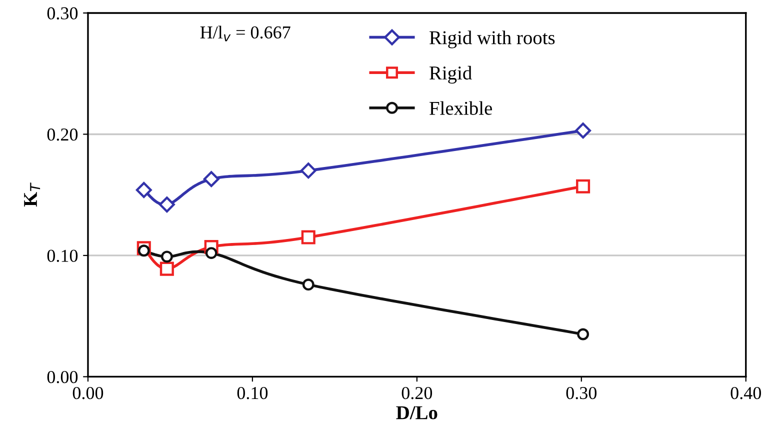 The image size is (765, 433). Describe the element at coordinates (451, 75) in the screenshot. I see `legend-label: Rigid` at that location.